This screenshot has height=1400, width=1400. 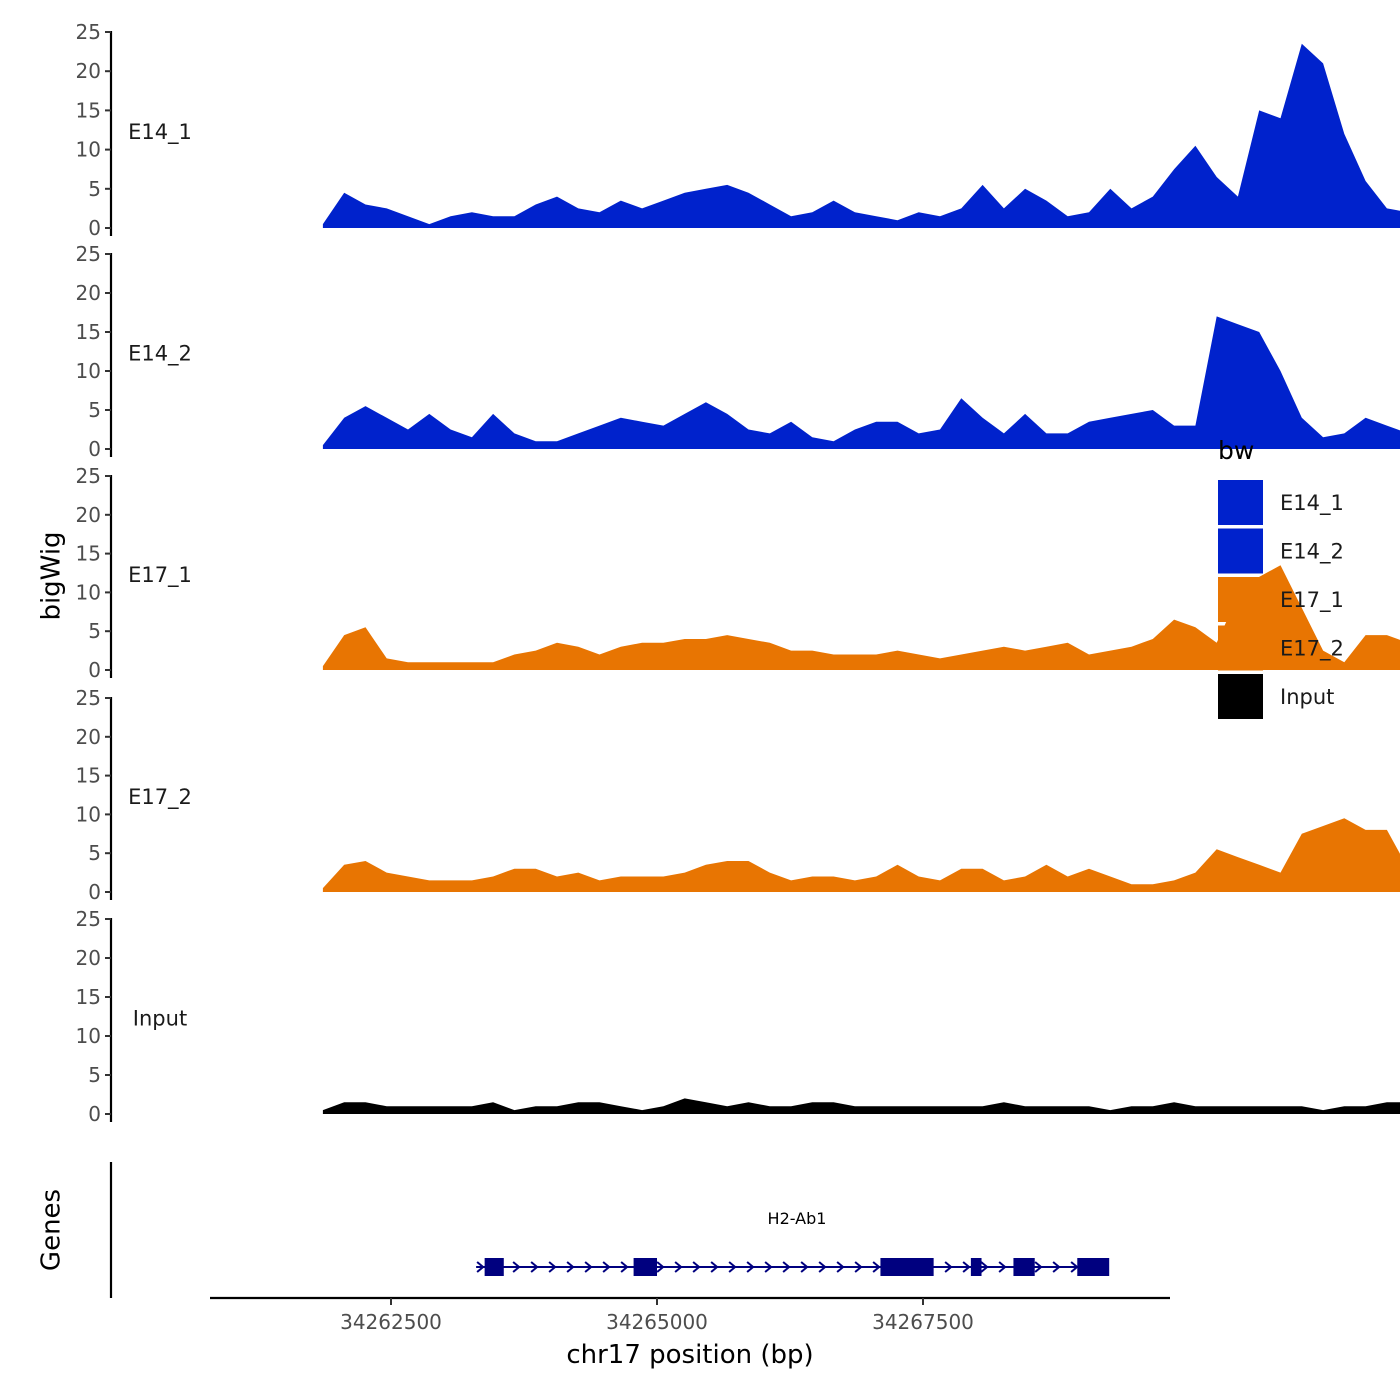 What do you see at coordinates (1281, 577) in the screenshot?
I see `legend: bw E14_1 E14_2 E17_1 E17_2 Input` at bounding box center [1281, 577].